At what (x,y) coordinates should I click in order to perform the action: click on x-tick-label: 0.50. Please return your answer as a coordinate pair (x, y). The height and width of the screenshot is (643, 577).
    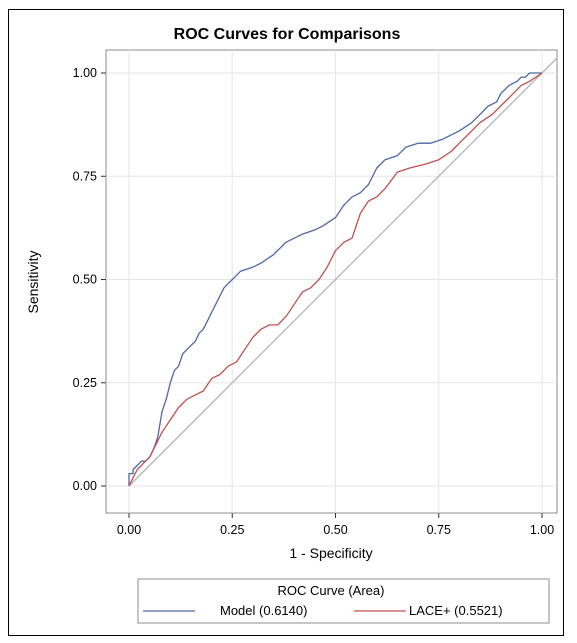
    Looking at the image, I should click on (335, 530).